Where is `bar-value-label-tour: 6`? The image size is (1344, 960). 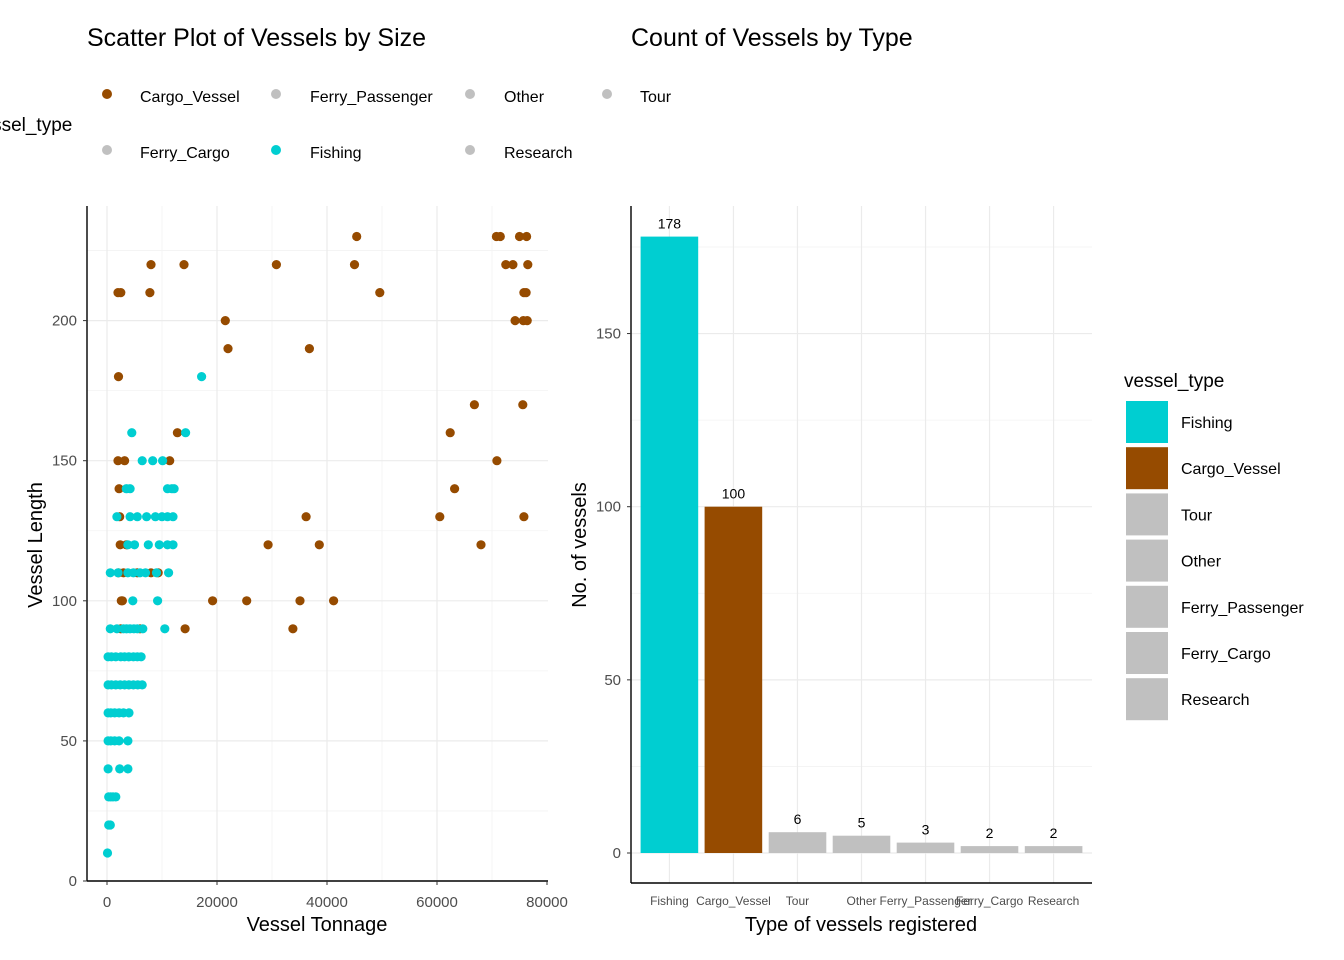
bar-value-label-tour: 6 is located at coordinates (798, 819).